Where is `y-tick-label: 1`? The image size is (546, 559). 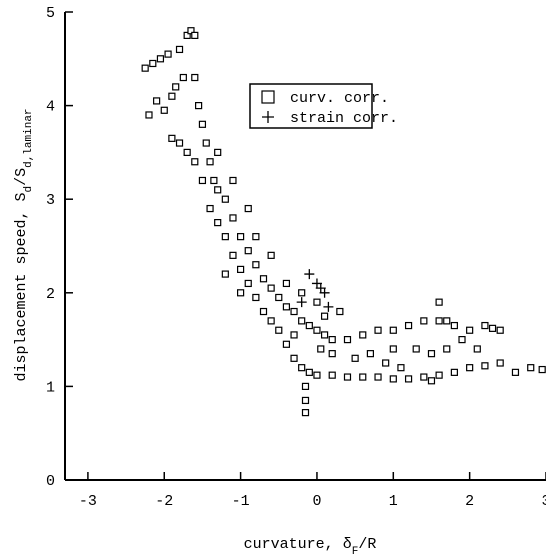
y-tick-label: 1 is located at coordinates (50, 387).